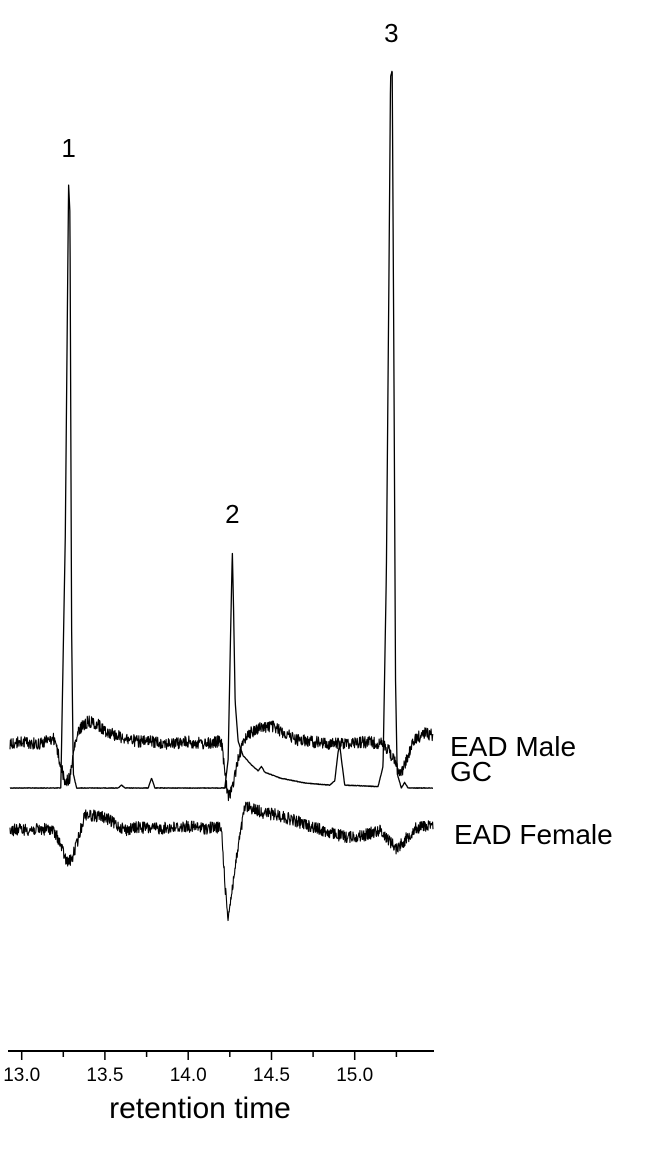 This screenshot has width=646, height=1154. I want to click on ead-male-trace-group: EAD Male, so click(292, 758).